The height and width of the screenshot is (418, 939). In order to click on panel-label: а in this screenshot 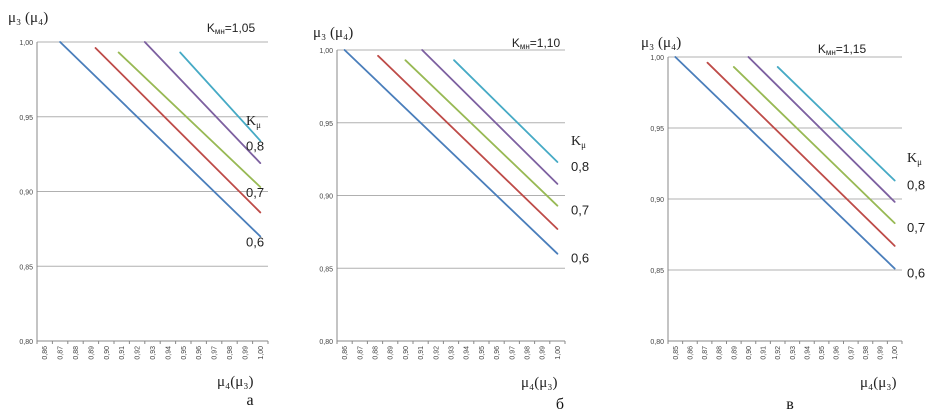, I will do `click(249, 400)`.